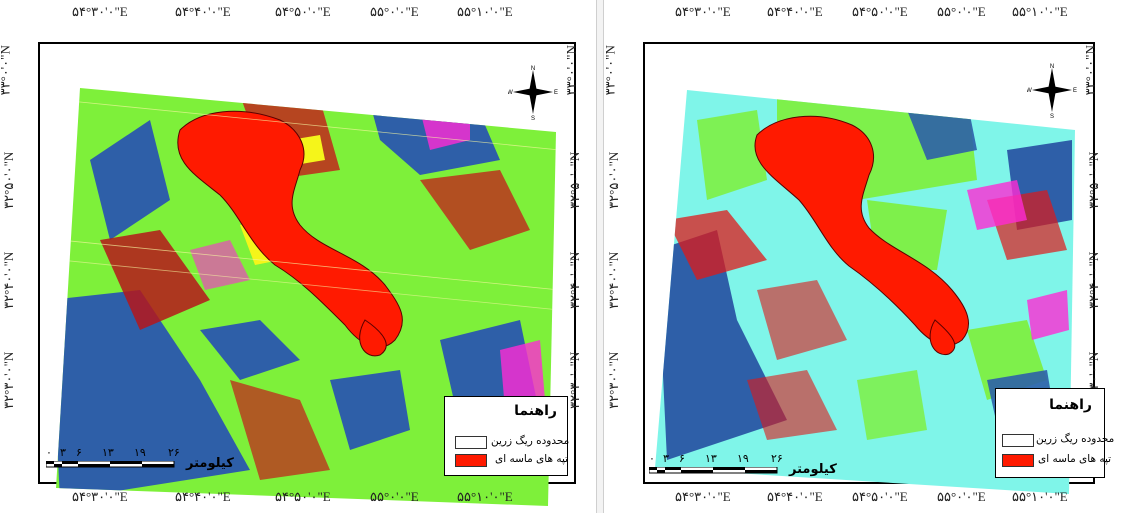  I want to click on panel-divider, so click(600, 256).